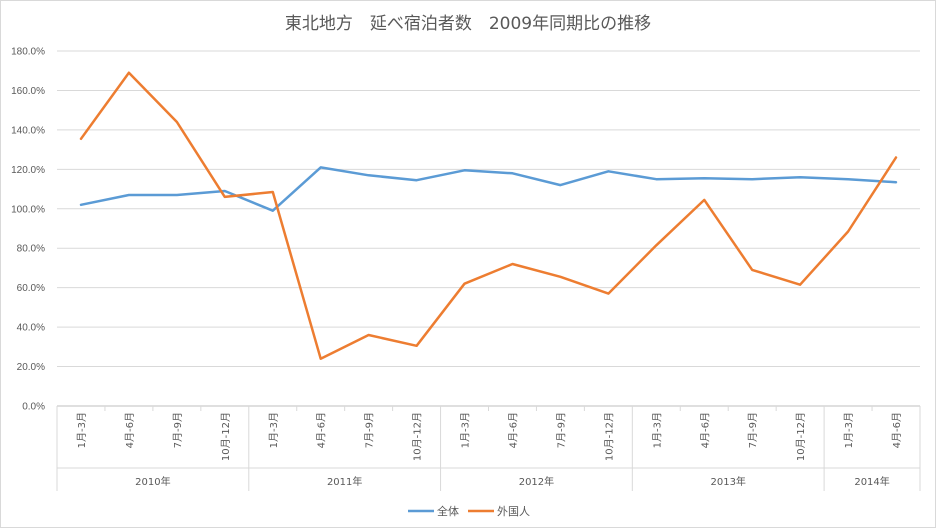 Image resolution: width=936 pixels, height=528 pixels. I want to click on chart-title: 東北地方 延べ宿泊者数 2009年同期比の推移, so click(468, 24).